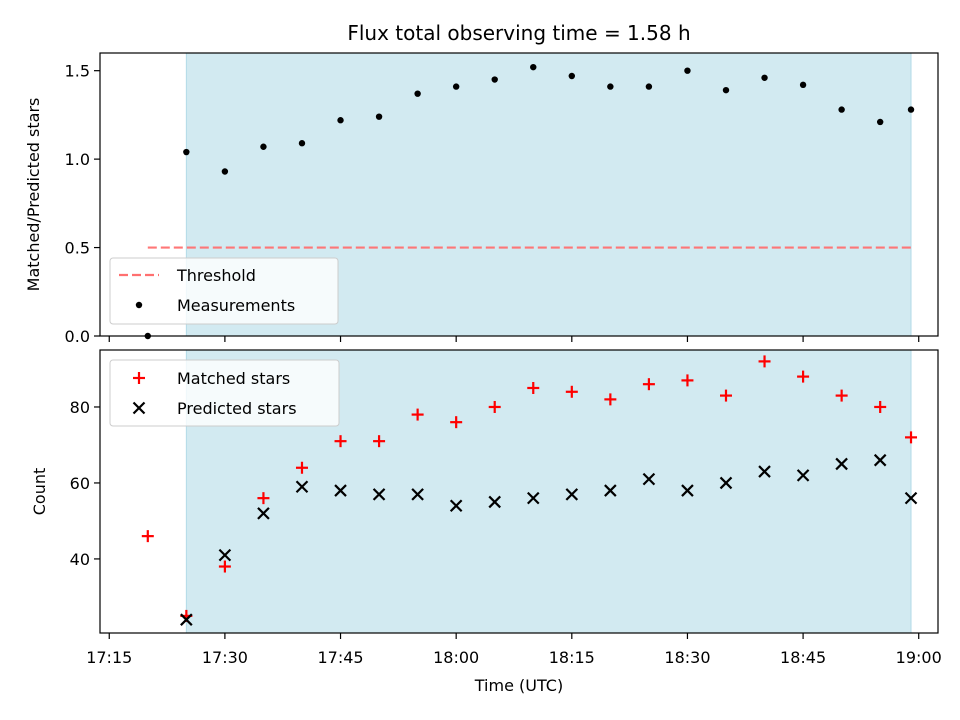  What do you see at coordinates (80, 559) in the screenshot?
I see `y-tick-label: 40` at bounding box center [80, 559].